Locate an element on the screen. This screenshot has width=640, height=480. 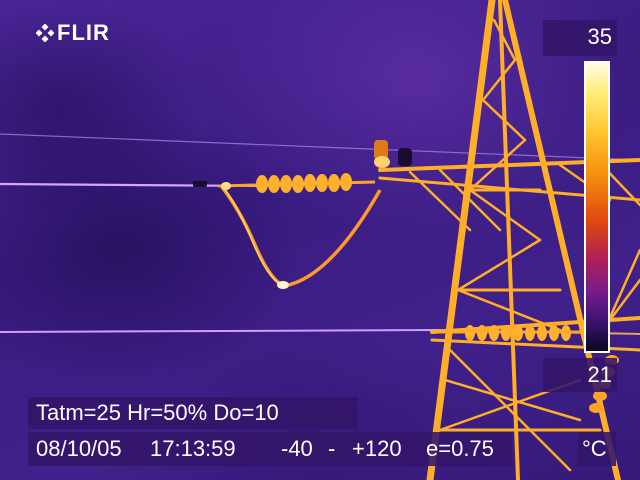
jumper-cable-core is located at coordinates (253, 236).